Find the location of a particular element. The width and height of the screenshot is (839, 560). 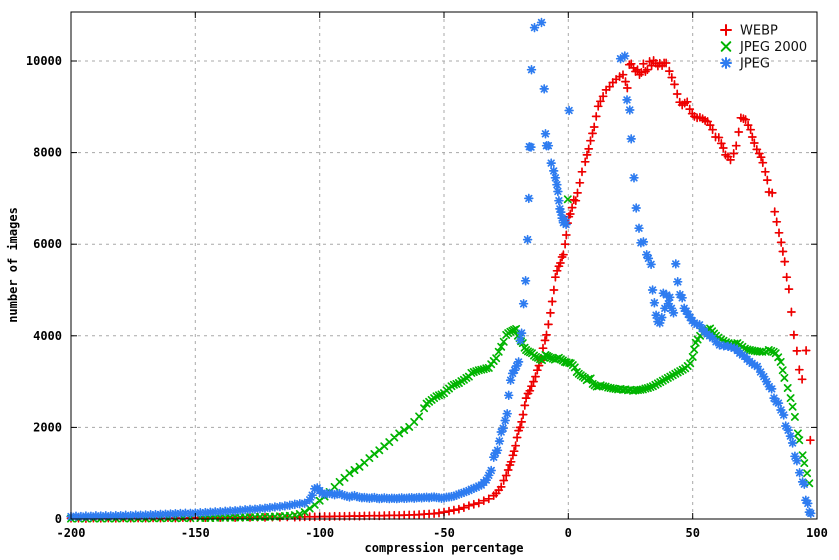

y-tick-label: 4000 is located at coordinates (47, 336).